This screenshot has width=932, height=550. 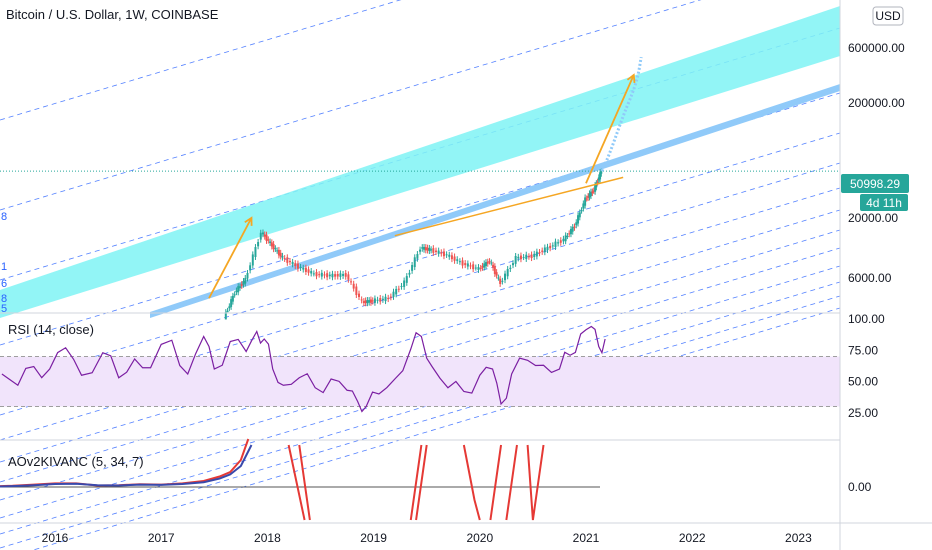 What do you see at coordinates (4, 309) in the screenshot?
I see `fib-level-label: 5` at bounding box center [4, 309].